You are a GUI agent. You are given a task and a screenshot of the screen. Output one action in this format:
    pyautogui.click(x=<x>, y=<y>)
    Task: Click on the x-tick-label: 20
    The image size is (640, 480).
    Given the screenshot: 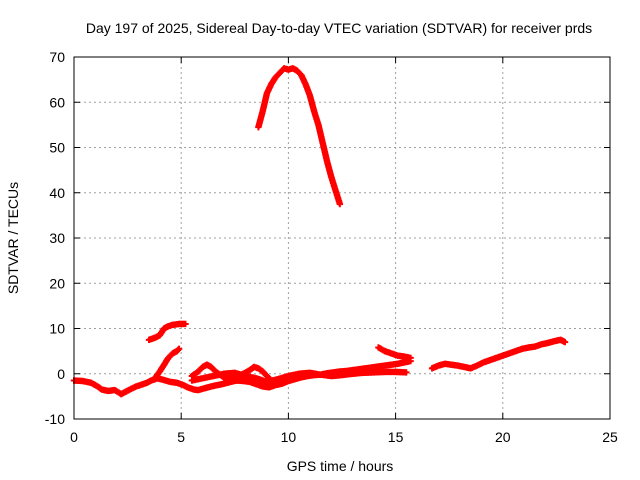 What is the action you would take?
    pyautogui.click(x=503, y=437)
    